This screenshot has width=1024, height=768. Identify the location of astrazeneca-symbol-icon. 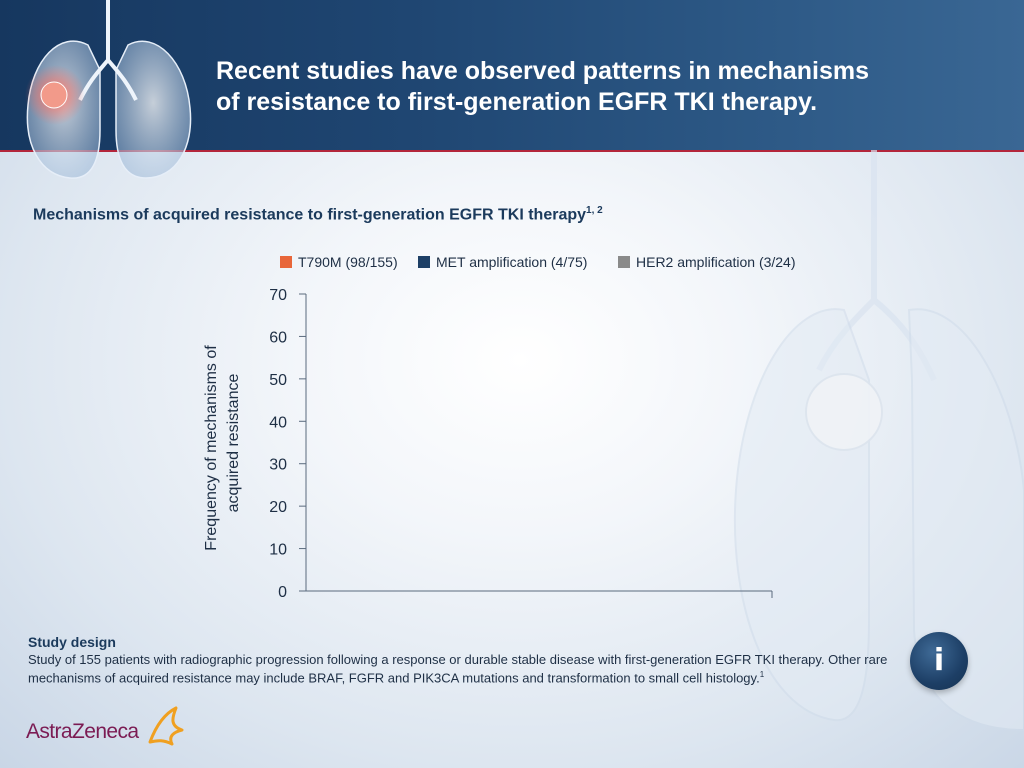
(166, 726).